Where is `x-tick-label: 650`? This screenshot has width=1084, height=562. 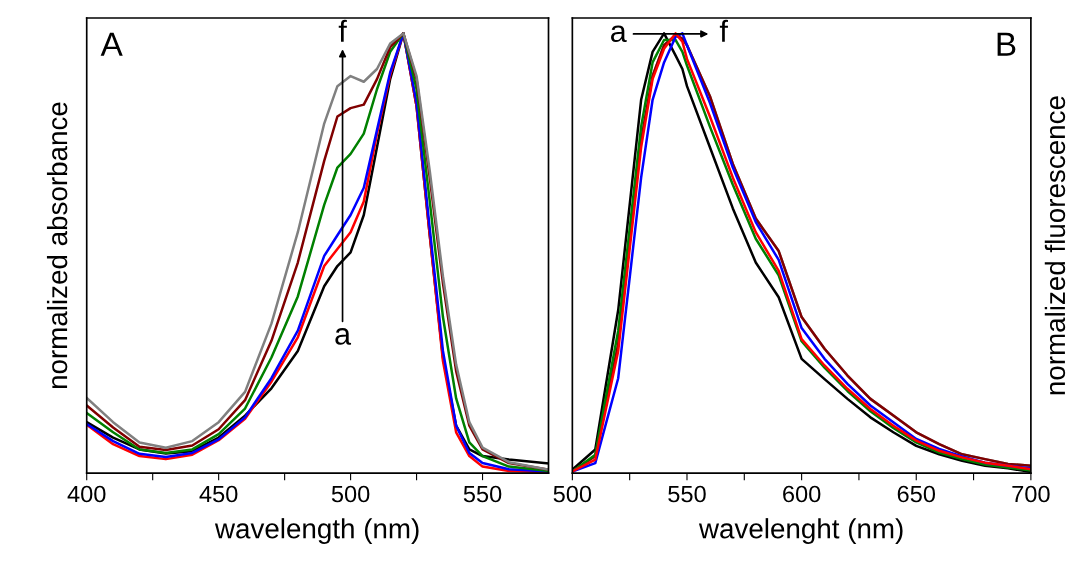
x-tick-label: 650 is located at coordinates (916, 494).